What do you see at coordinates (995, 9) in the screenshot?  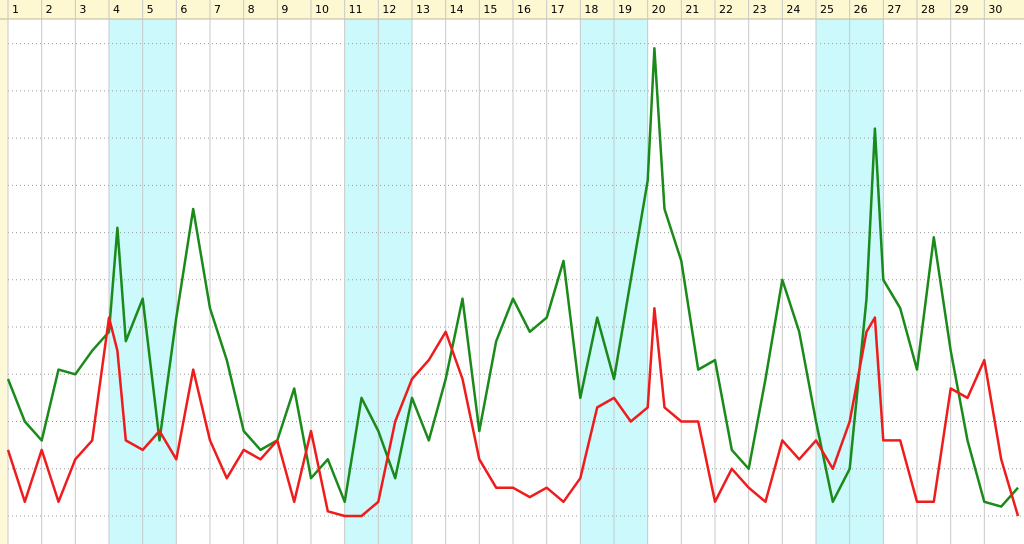 I see `day-label: 30` at bounding box center [995, 9].